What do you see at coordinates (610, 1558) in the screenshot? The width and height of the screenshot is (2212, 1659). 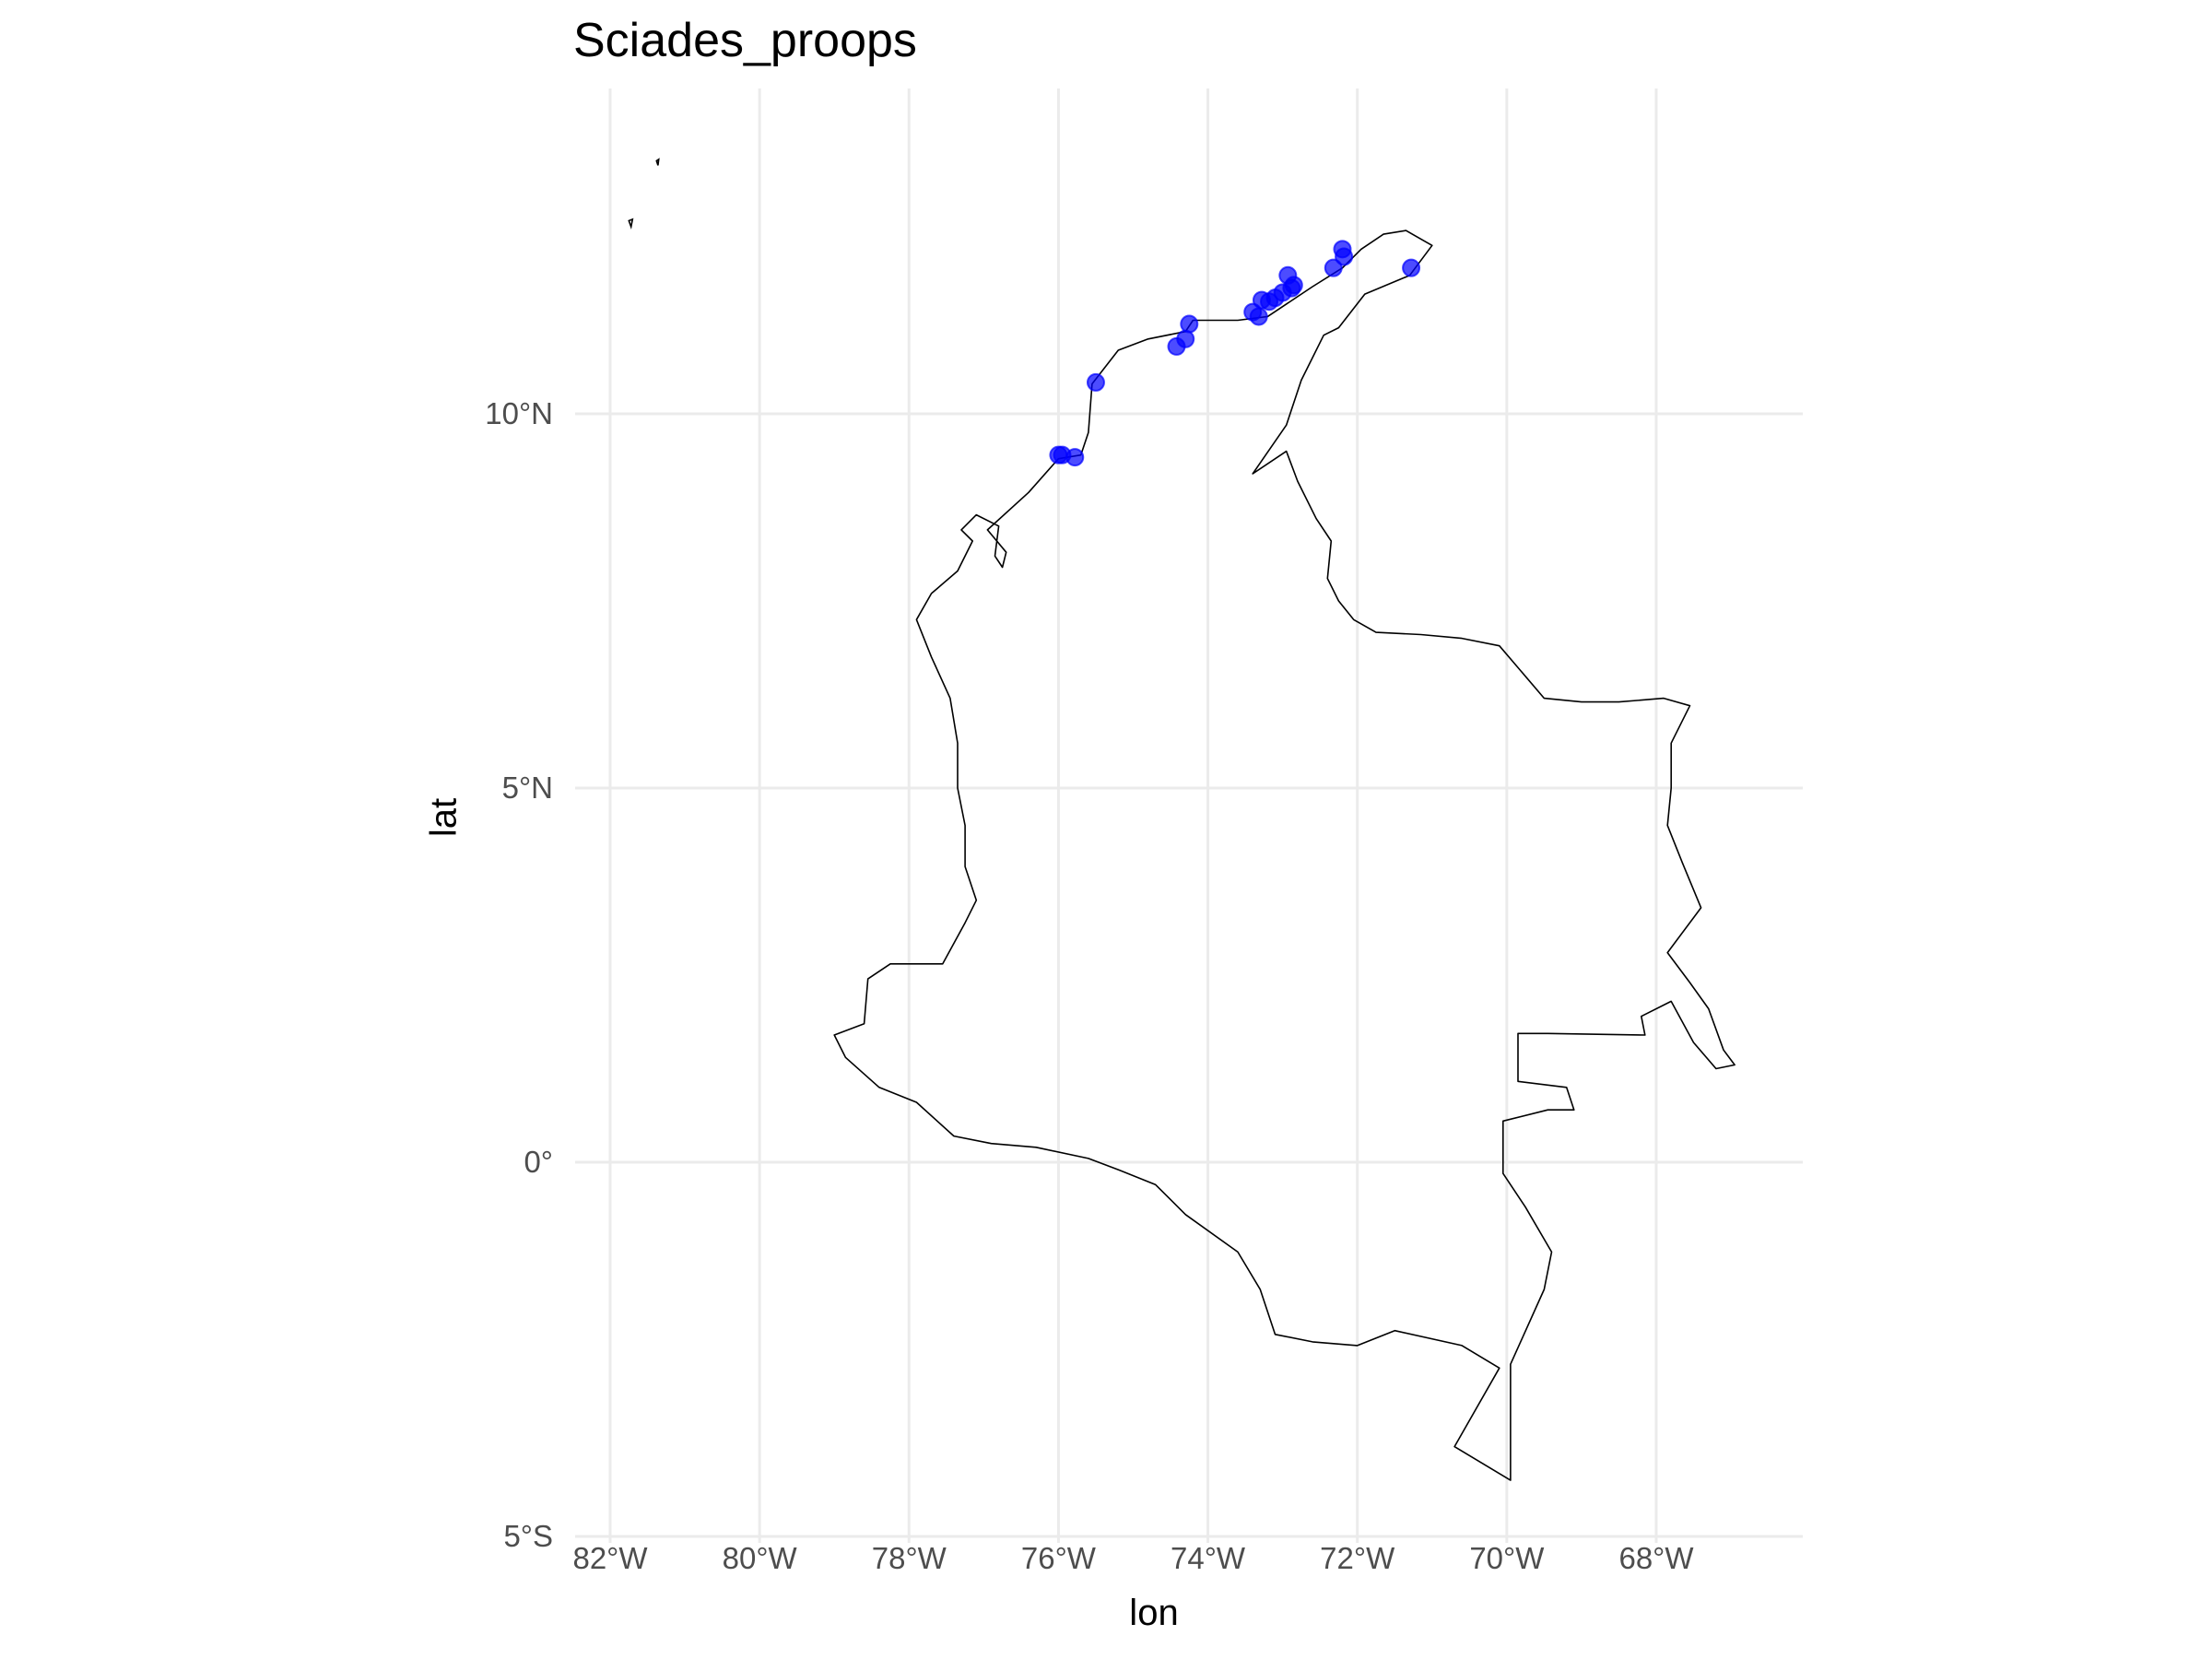 I see `x-tick-label: 82°W` at bounding box center [610, 1558].